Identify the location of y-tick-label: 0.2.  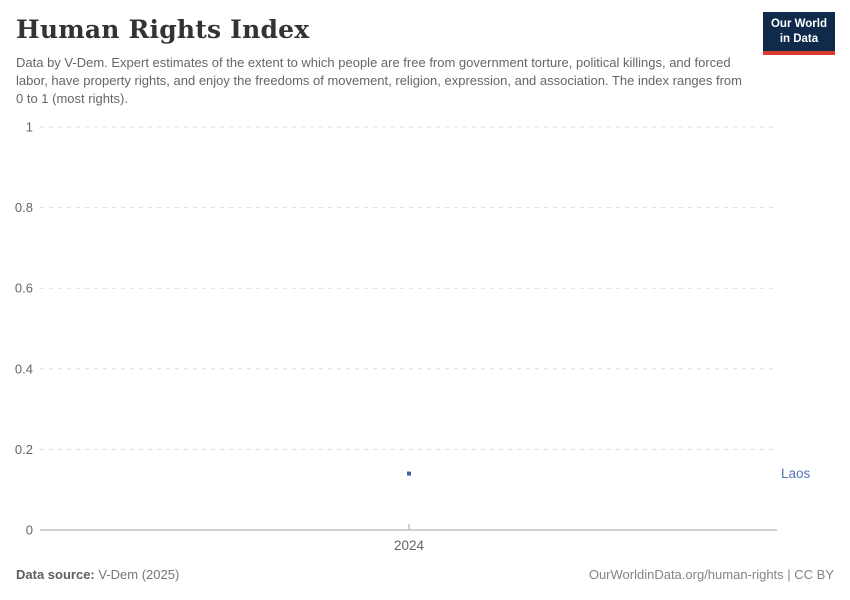
(24, 449).